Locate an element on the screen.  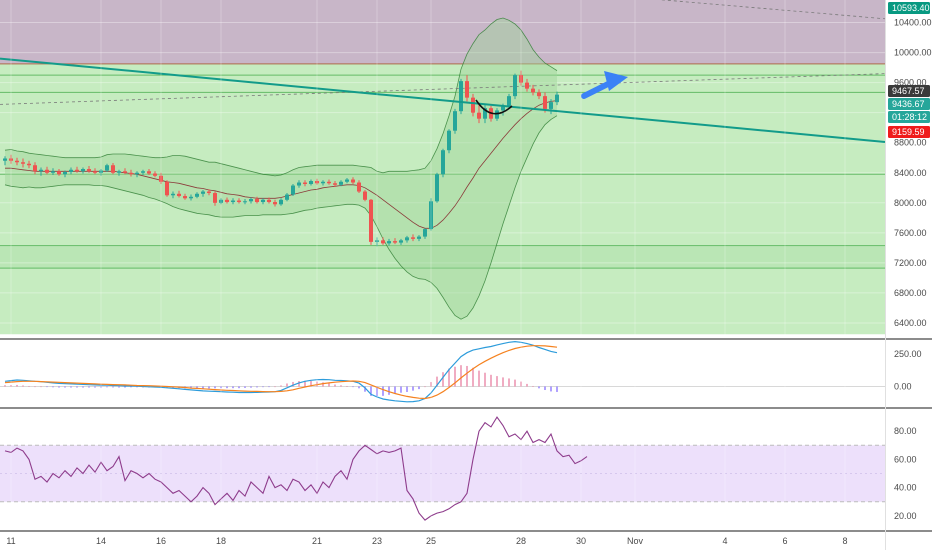
price-badge-label: 01:28:12 is located at coordinates (909, 117).